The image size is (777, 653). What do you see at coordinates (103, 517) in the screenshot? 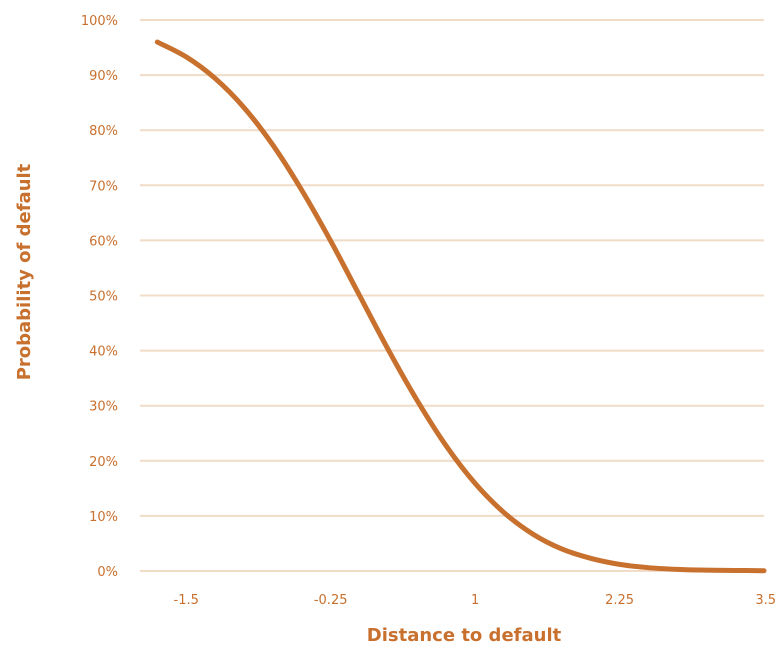
I see `y-tick-label: 10%` at bounding box center [103, 517].